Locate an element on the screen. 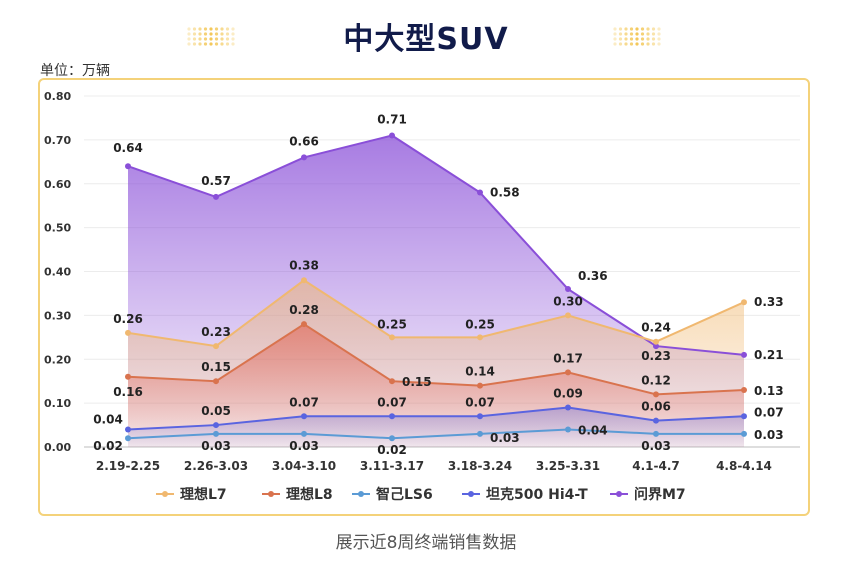 This screenshot has height=568, width=852. data-label-series-2: 0.12 is located at coordinates (656, 380).